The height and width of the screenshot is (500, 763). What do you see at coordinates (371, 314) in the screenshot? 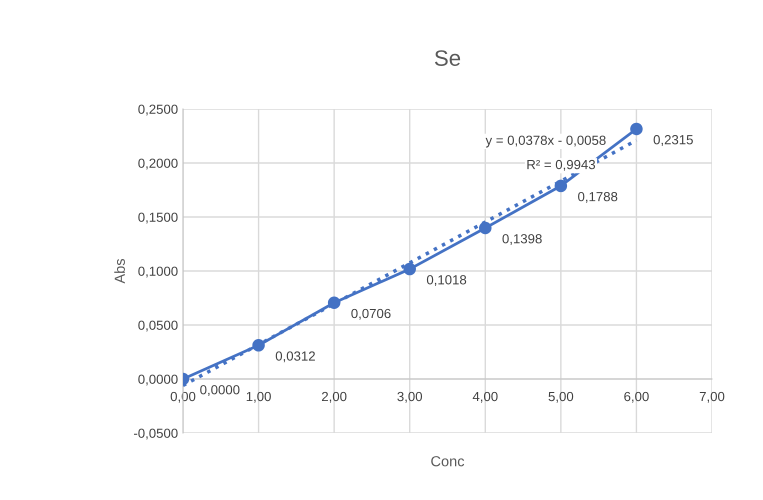
I see `data-label: 0,0706` at bounding box center [371, 314].